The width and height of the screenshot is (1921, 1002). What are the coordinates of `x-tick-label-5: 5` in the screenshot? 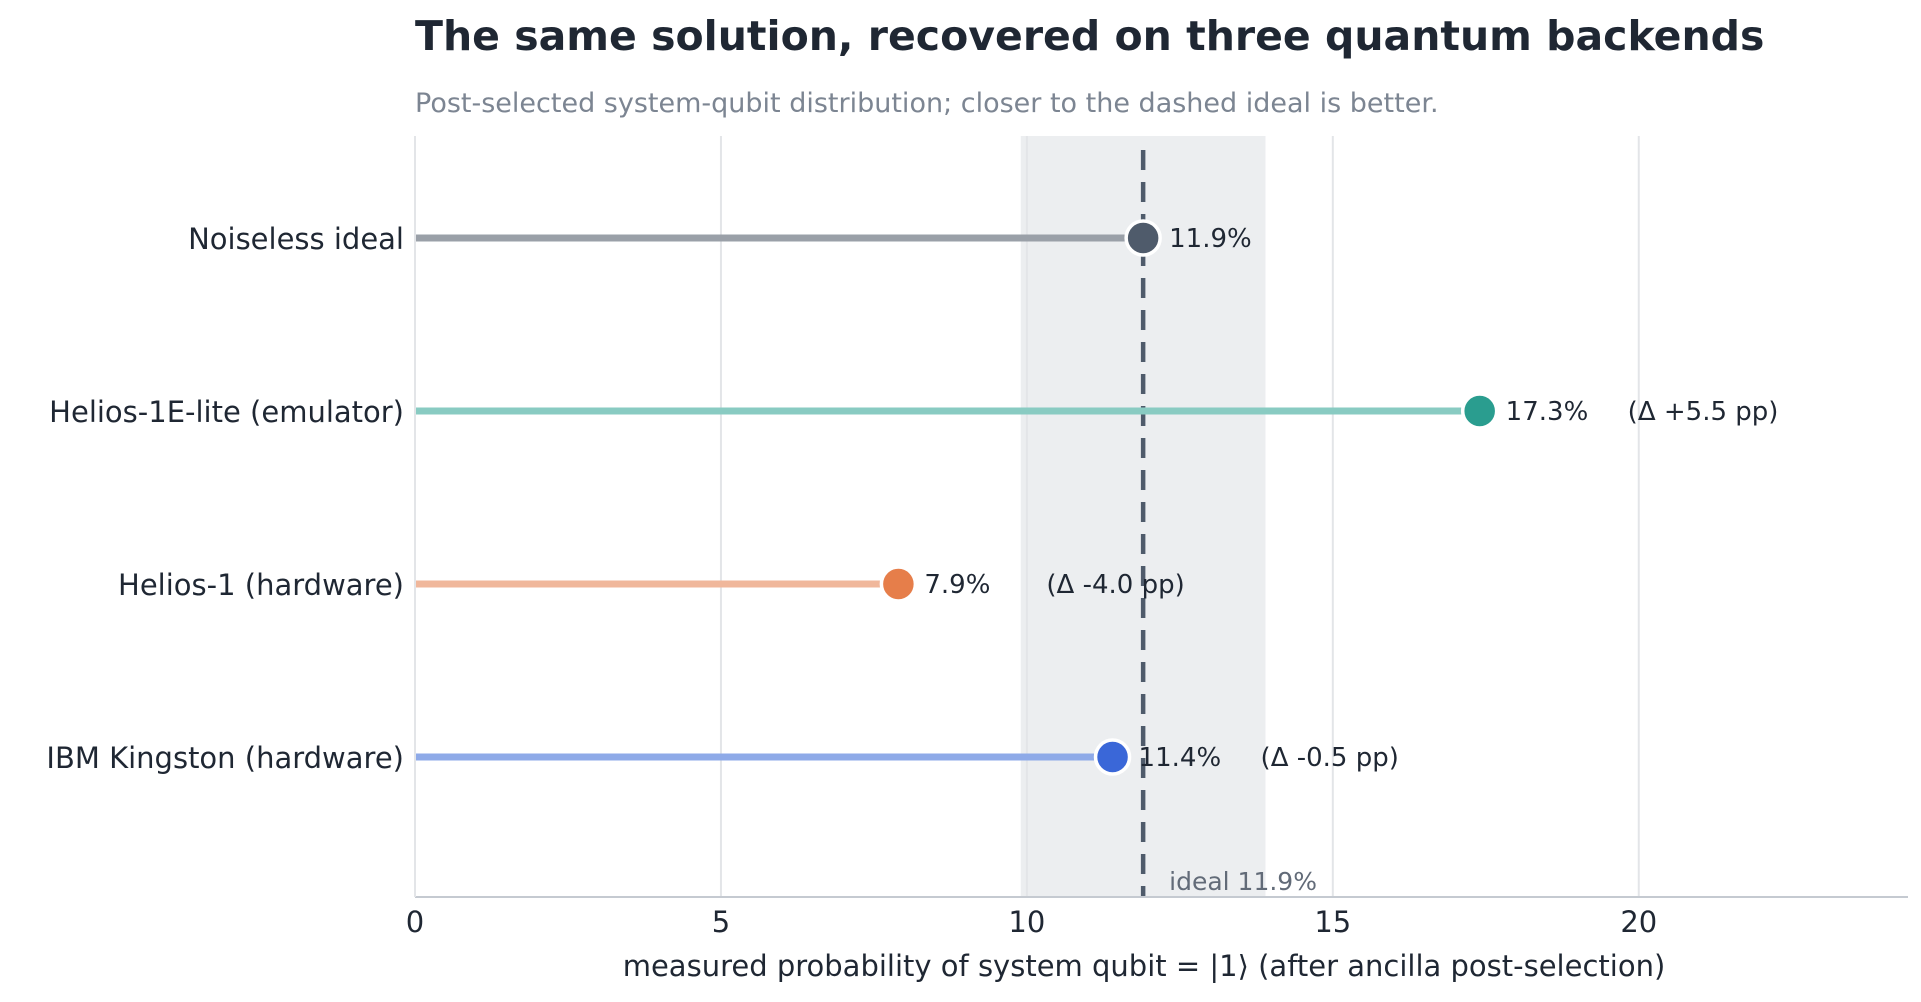 It's located at (721, 922).